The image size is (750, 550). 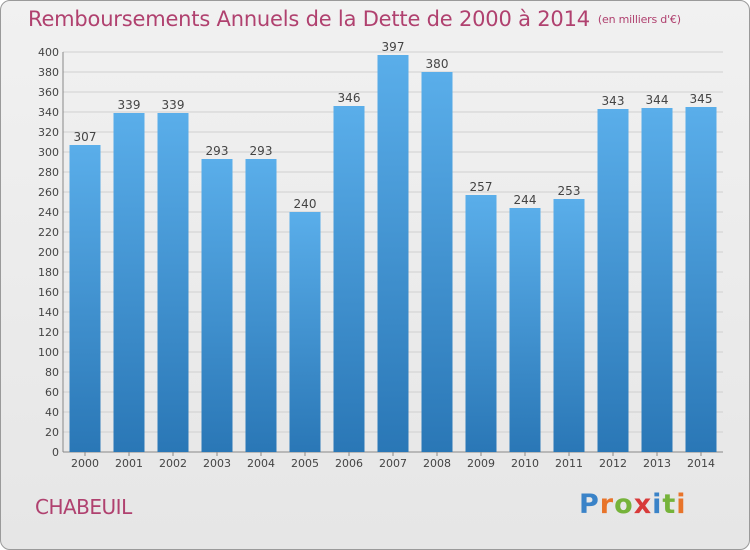 What do you see at coordinates (48, 72) in the screenshot?
I see `y-tick-label: 380` at bounding box center [48, 72].